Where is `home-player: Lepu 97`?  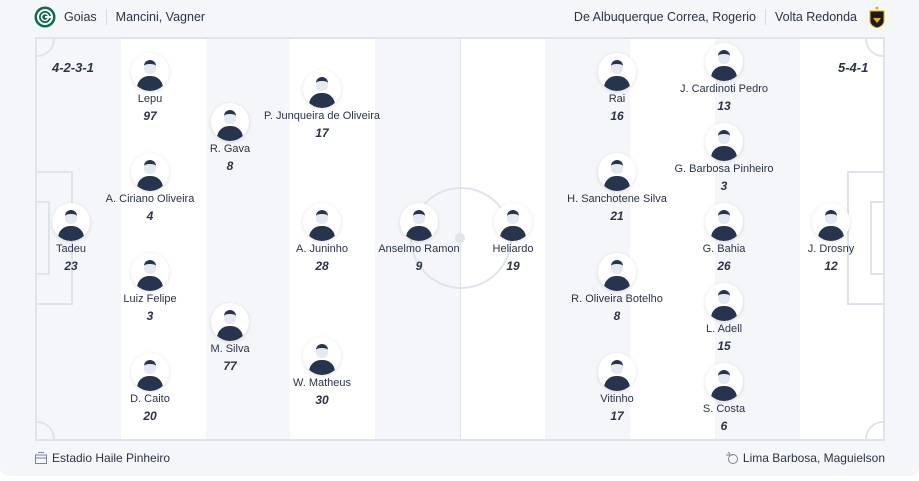 home-player: Lepu 97 is located at coordinates (150, 88).